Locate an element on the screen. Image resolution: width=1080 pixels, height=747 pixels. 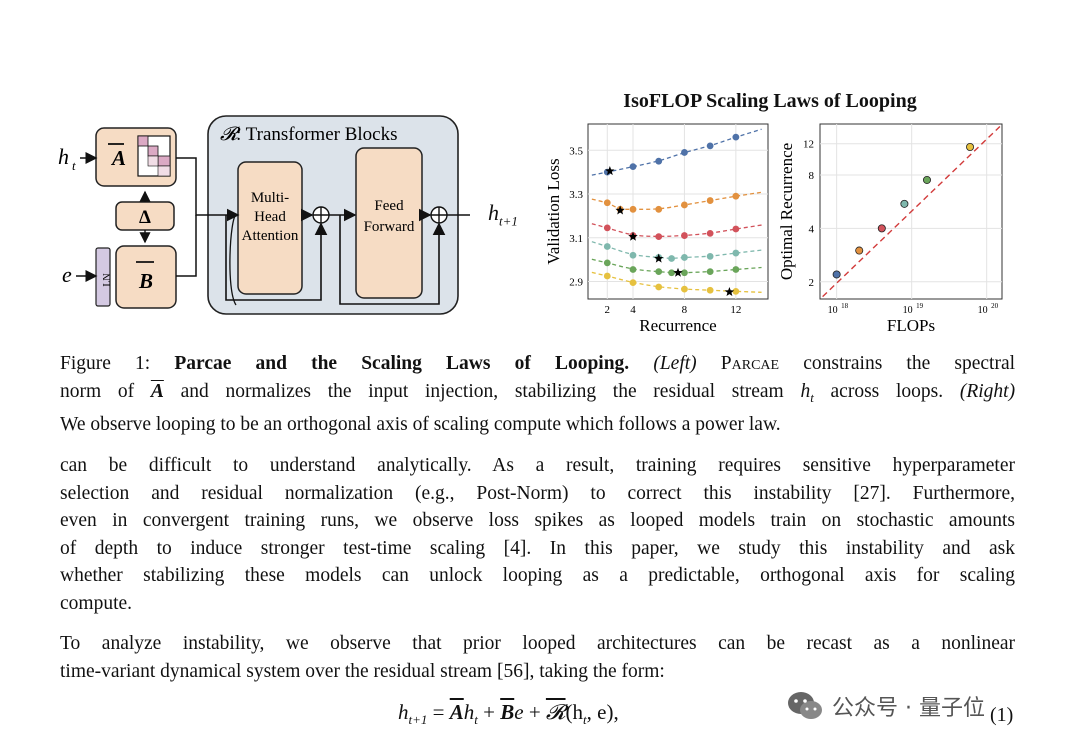
delta-label: Δ is located at coordinates (145, 217).